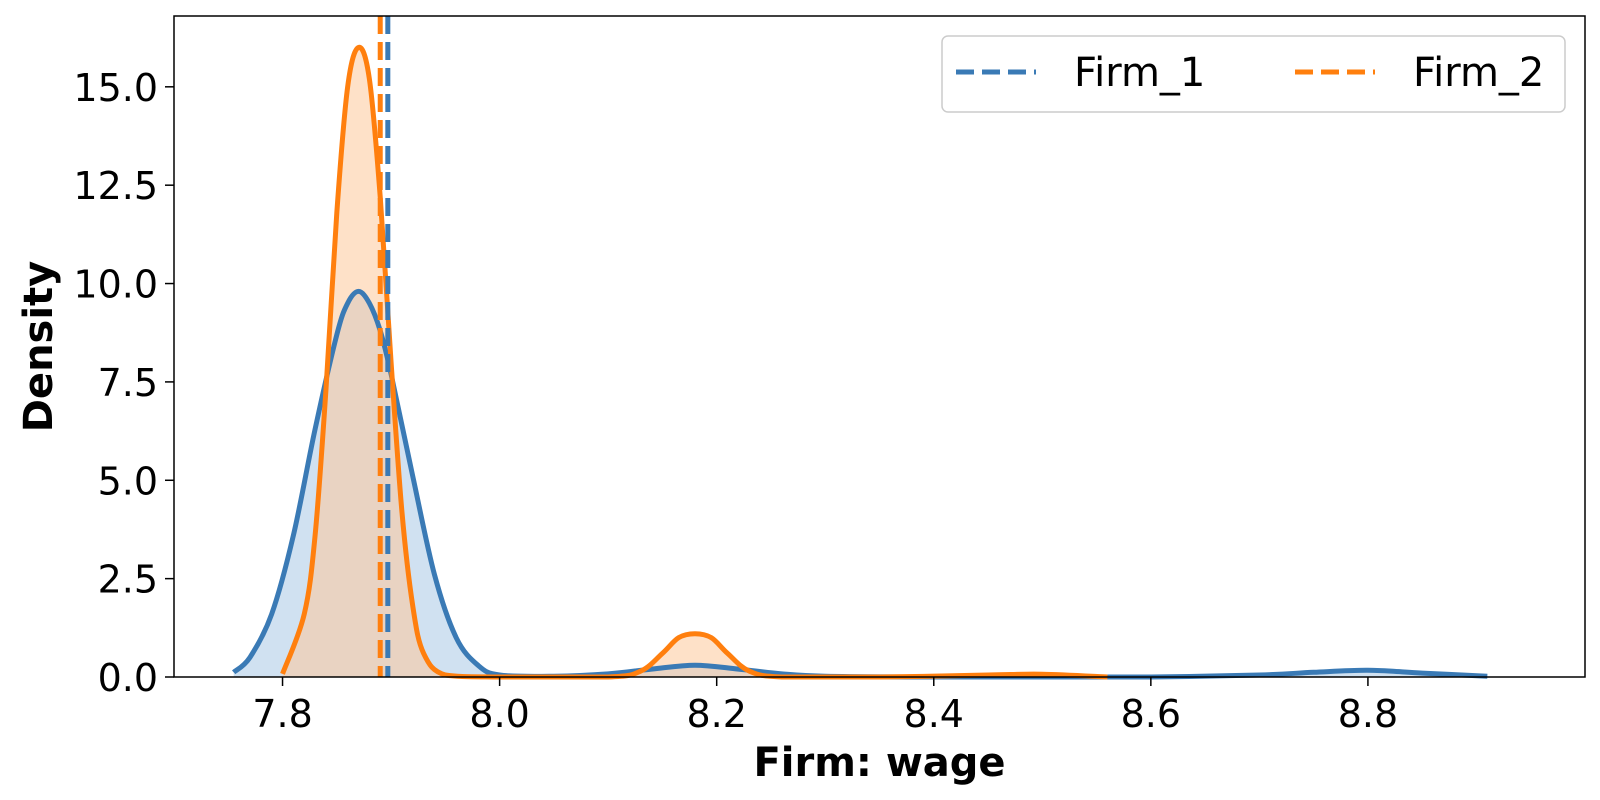 The height and width of the screenshot is (800, 1600). I want to click on x-axis-title: Firm: wage, so click(879, 763).